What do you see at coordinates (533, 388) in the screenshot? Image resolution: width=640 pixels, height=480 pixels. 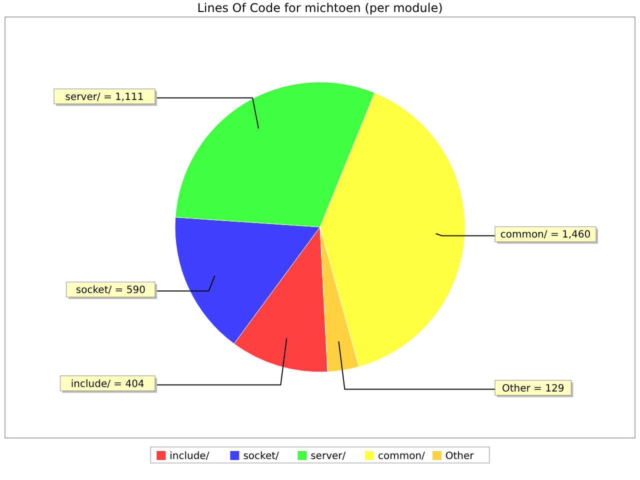 I see `data-label: Other = 129` at bounding box center [533, 388].